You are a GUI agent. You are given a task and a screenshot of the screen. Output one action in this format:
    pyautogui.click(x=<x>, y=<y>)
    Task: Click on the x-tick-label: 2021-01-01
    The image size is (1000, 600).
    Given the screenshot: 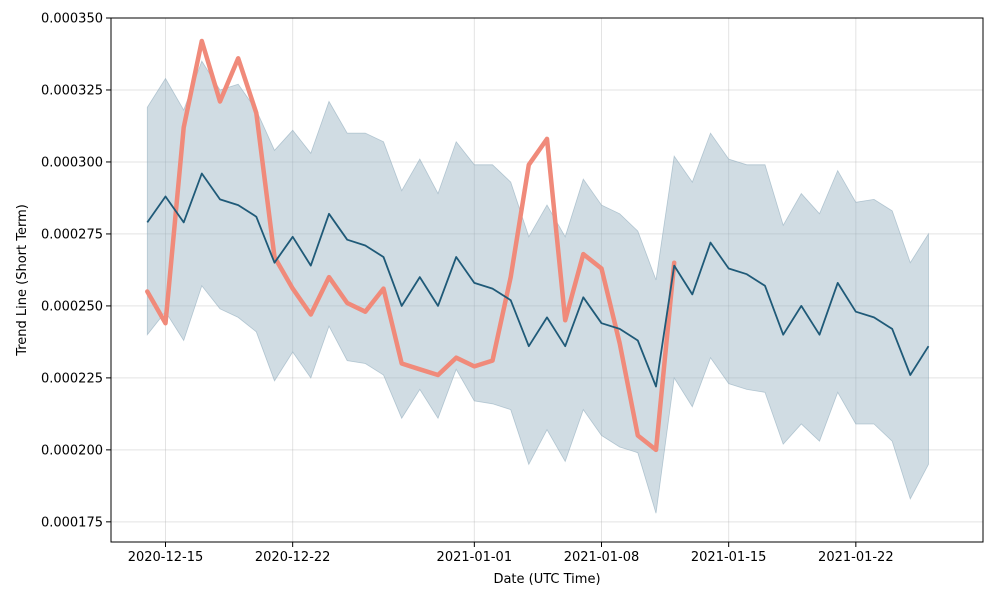 What is the action you would take?
    pyautogui.click(x=475, y=557)
    